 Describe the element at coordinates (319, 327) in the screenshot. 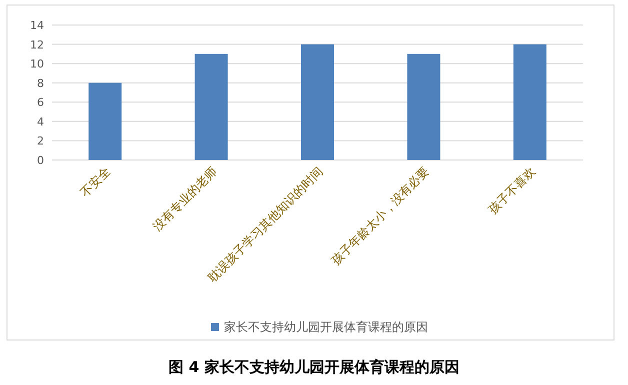

I see `legend: 家长不支持幼儿园开展体育课程的原因` at that location.